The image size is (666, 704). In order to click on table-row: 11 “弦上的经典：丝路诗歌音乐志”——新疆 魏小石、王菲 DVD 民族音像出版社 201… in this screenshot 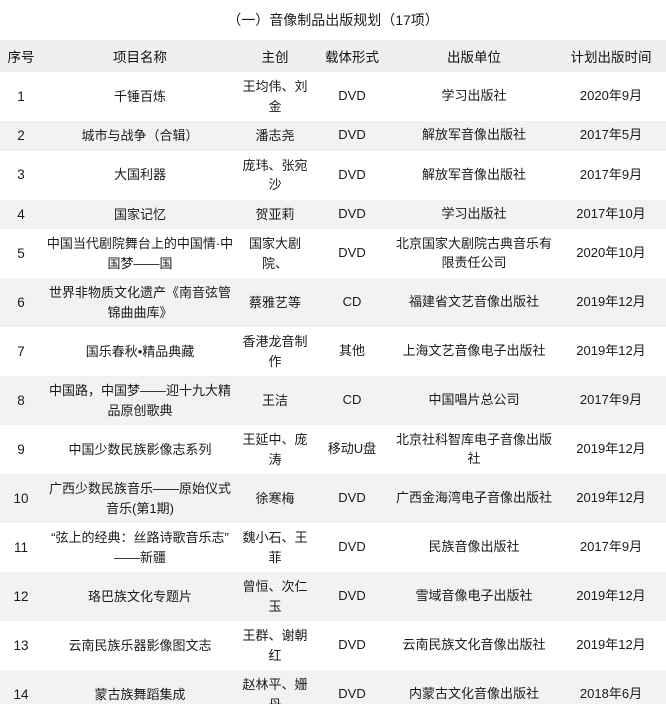, I will do `click(333, 548)`.